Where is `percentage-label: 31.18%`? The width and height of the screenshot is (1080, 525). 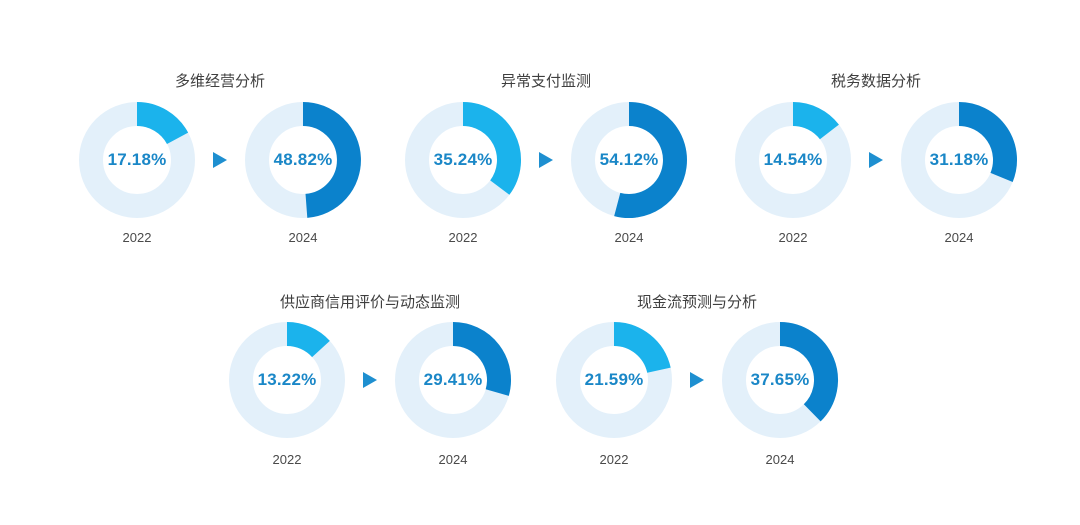
percentage-label: 31.18% is located at coordinates (959, 159).